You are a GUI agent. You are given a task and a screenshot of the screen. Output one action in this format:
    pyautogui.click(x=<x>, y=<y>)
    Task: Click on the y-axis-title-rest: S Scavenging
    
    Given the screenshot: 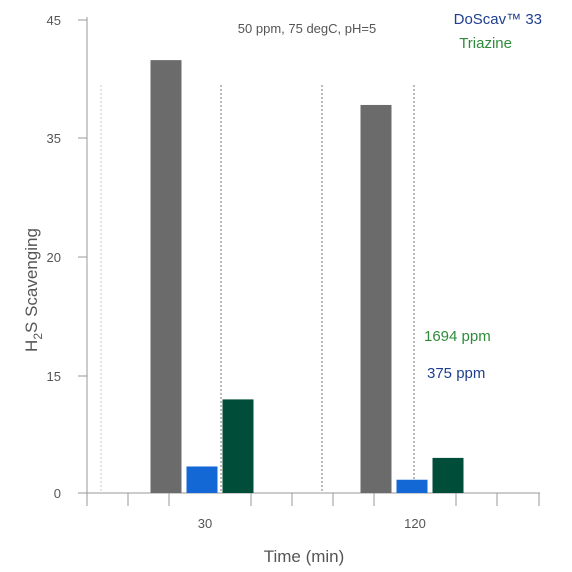 What is the action you would take?
    pyautogui.click(x=31, y=280)
    